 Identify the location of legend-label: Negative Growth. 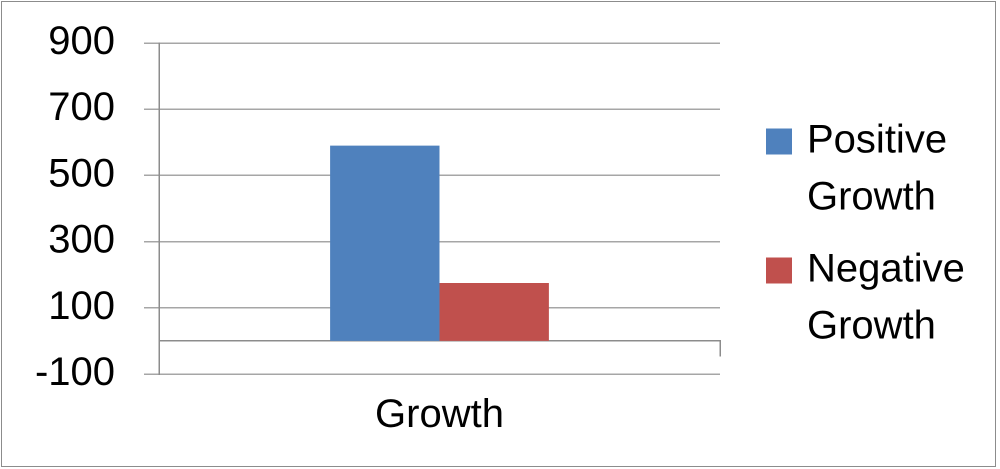
(886, 297).